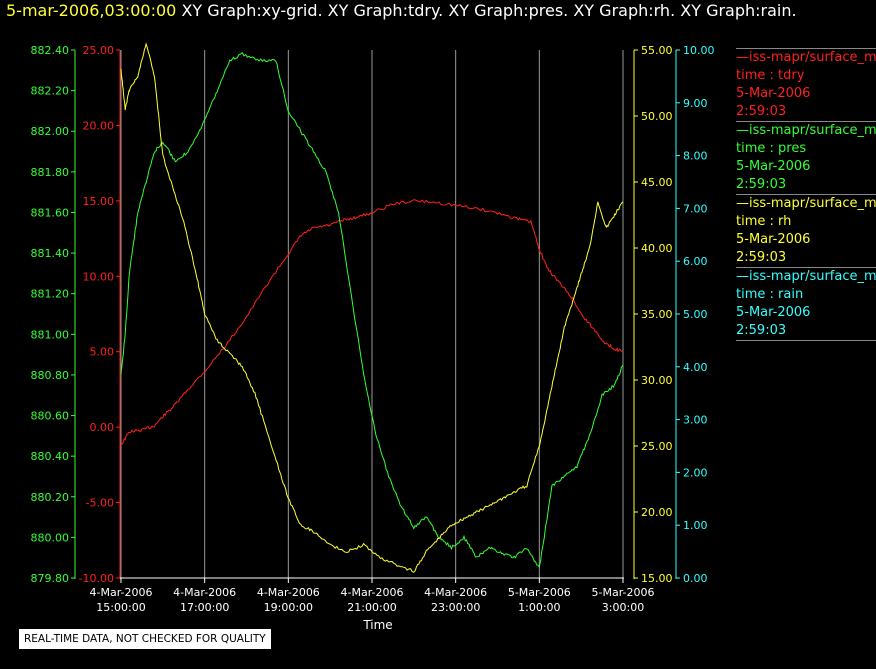 This screenshot has width=876, height=669. I want to click on pres-tick-label-3: 880.40, so click(50, 456).